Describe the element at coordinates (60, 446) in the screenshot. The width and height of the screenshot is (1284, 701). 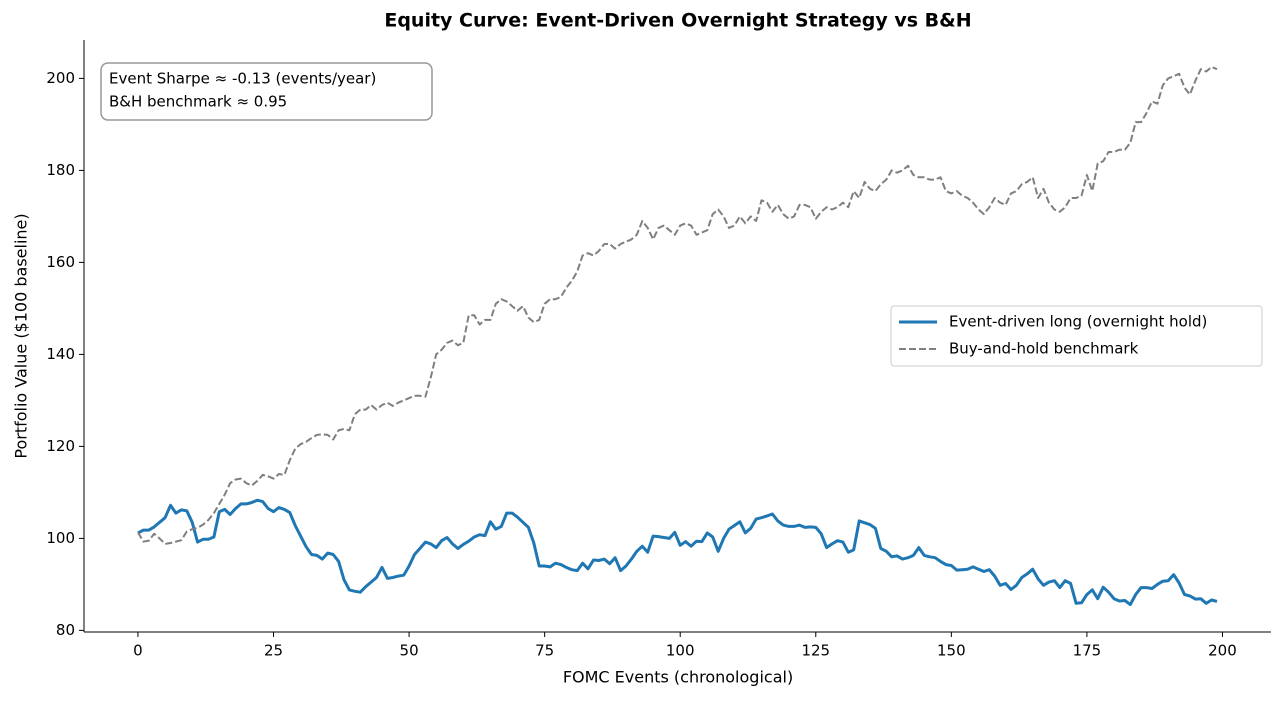
I see `y-tick-label: 120` at that location.